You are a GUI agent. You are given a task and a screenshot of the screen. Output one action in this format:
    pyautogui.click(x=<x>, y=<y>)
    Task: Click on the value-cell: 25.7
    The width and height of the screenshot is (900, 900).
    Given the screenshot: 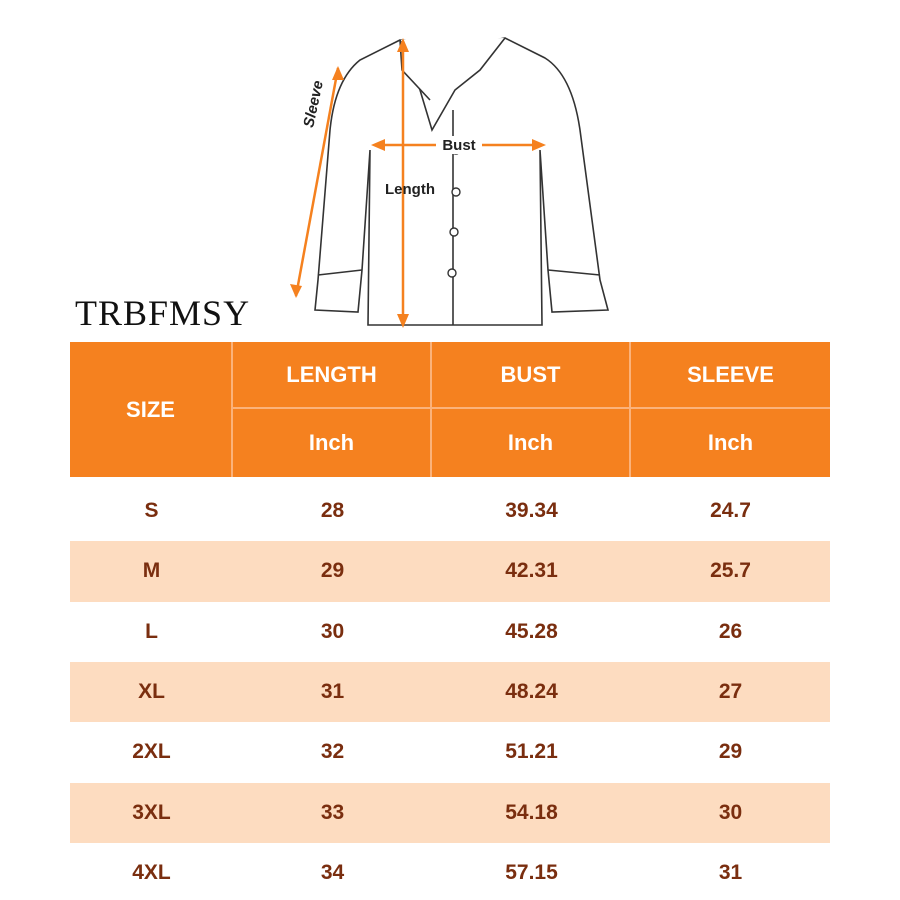 What is the action you would take?
    pyautogui.click(x=730, y=571)
    